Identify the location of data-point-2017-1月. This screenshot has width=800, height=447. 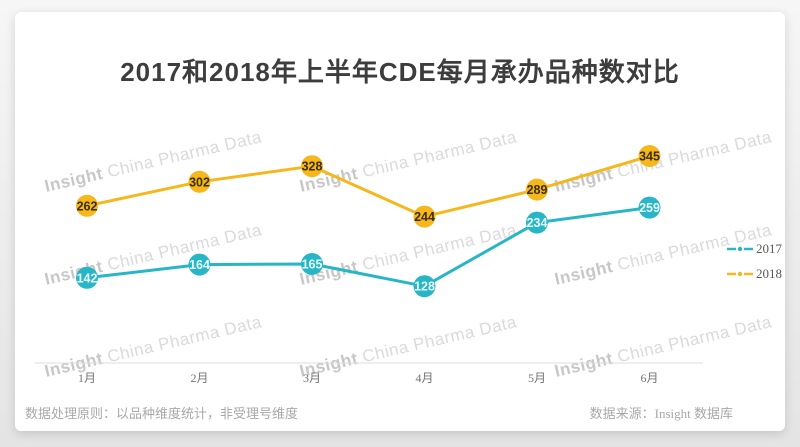
(87, 277).